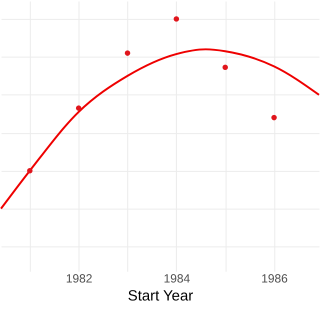 This screenshot has height=320, width=320. I want to click on x-tick-label: 1982, so click(79, 279).